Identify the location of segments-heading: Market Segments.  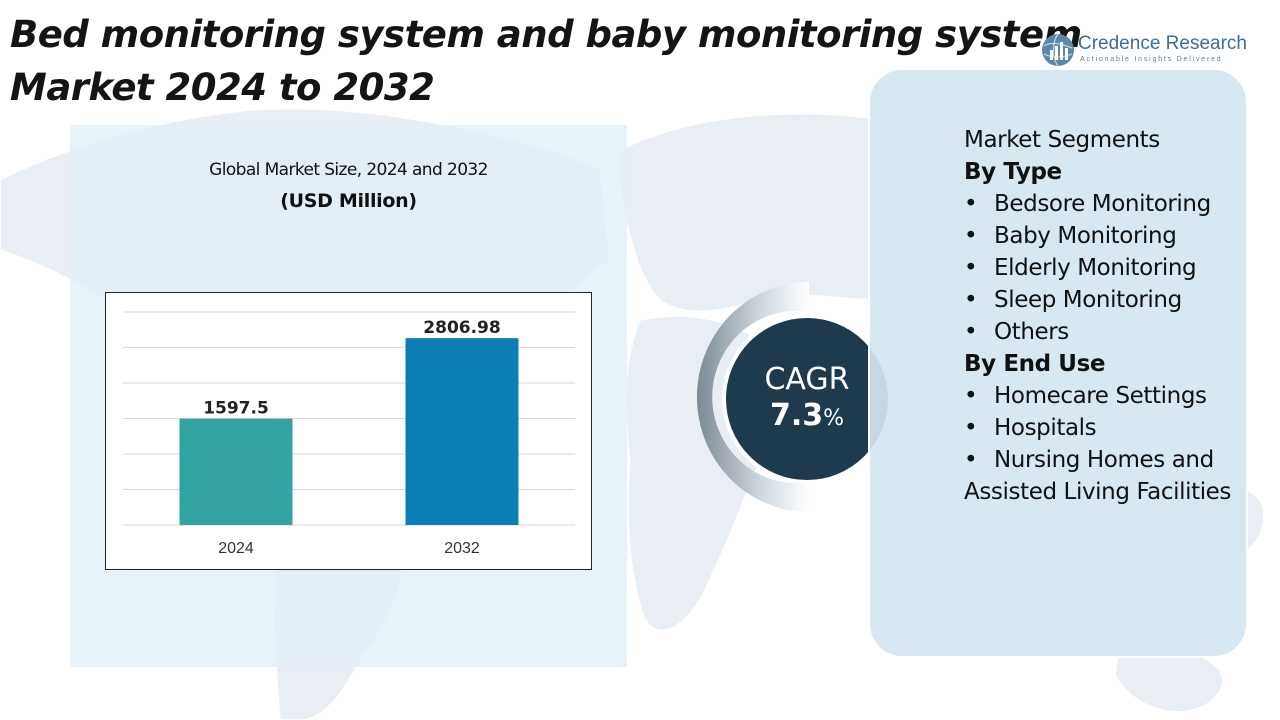
(1062, 140).